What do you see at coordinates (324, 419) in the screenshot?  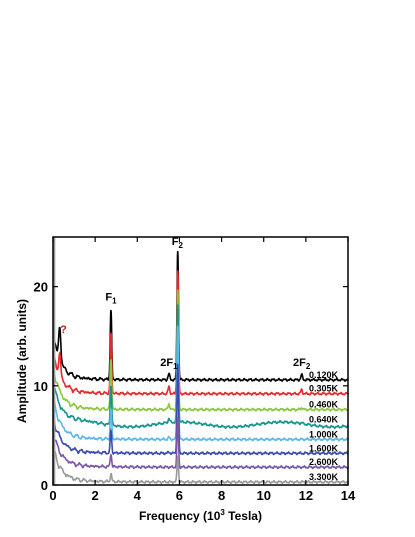 I see `temperature-label: 0.640K` at bounding box center [324, 419].